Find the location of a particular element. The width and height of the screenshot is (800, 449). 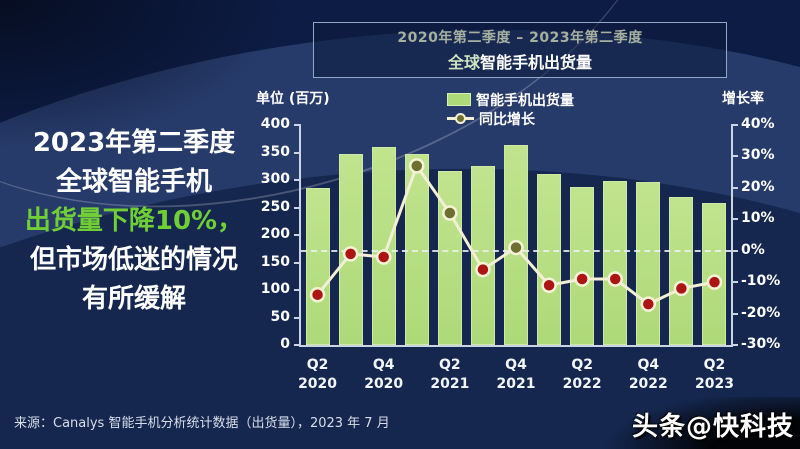

left-axis-tick-0: 0 is located at coordinates (285, 344).